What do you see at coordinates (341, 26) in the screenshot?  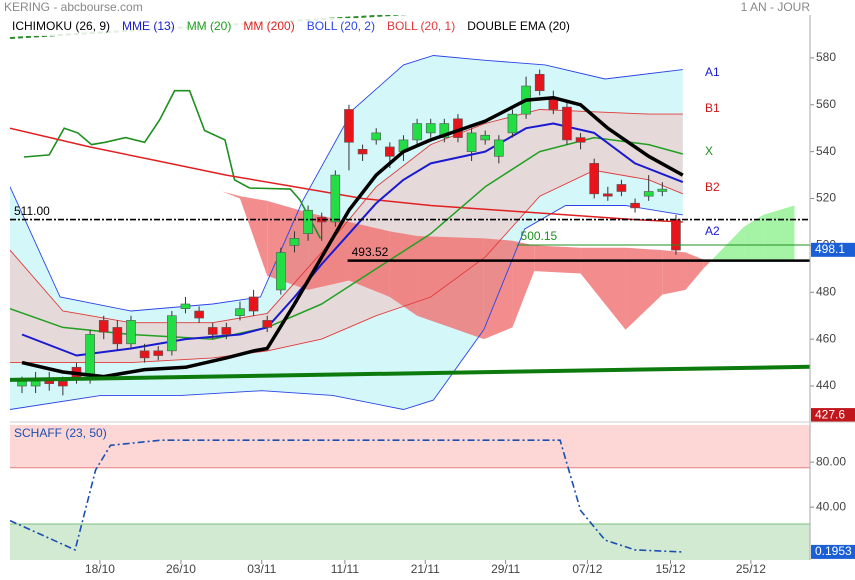 I see `legend-entry: BOLL (20, 2)` at bounding box center [341, 26].